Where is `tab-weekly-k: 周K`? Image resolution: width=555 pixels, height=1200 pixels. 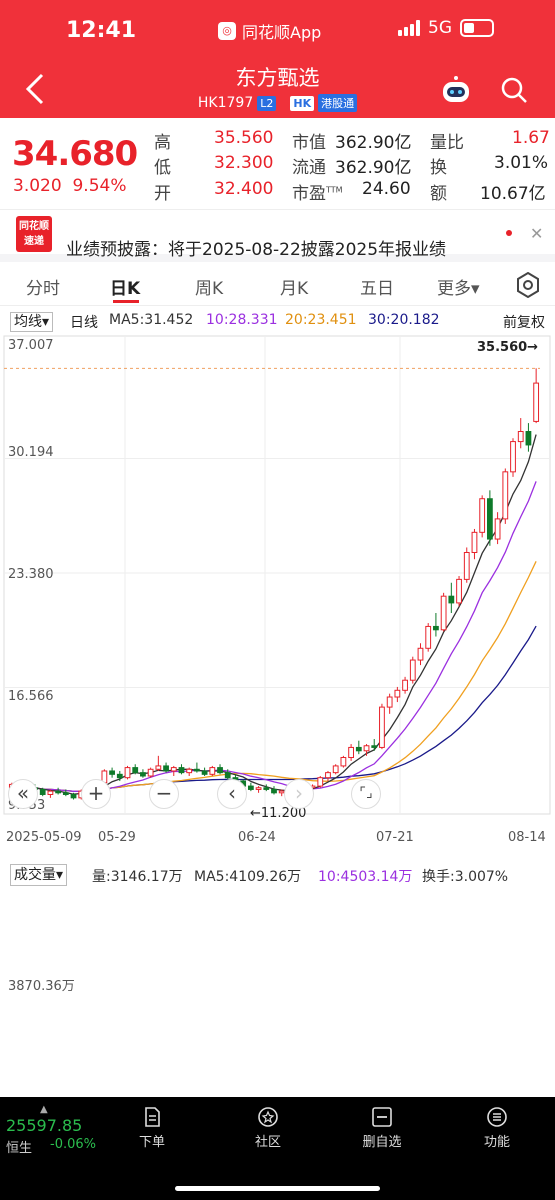 tab-weekly-k: 周K is located at coordinates (209, 289).